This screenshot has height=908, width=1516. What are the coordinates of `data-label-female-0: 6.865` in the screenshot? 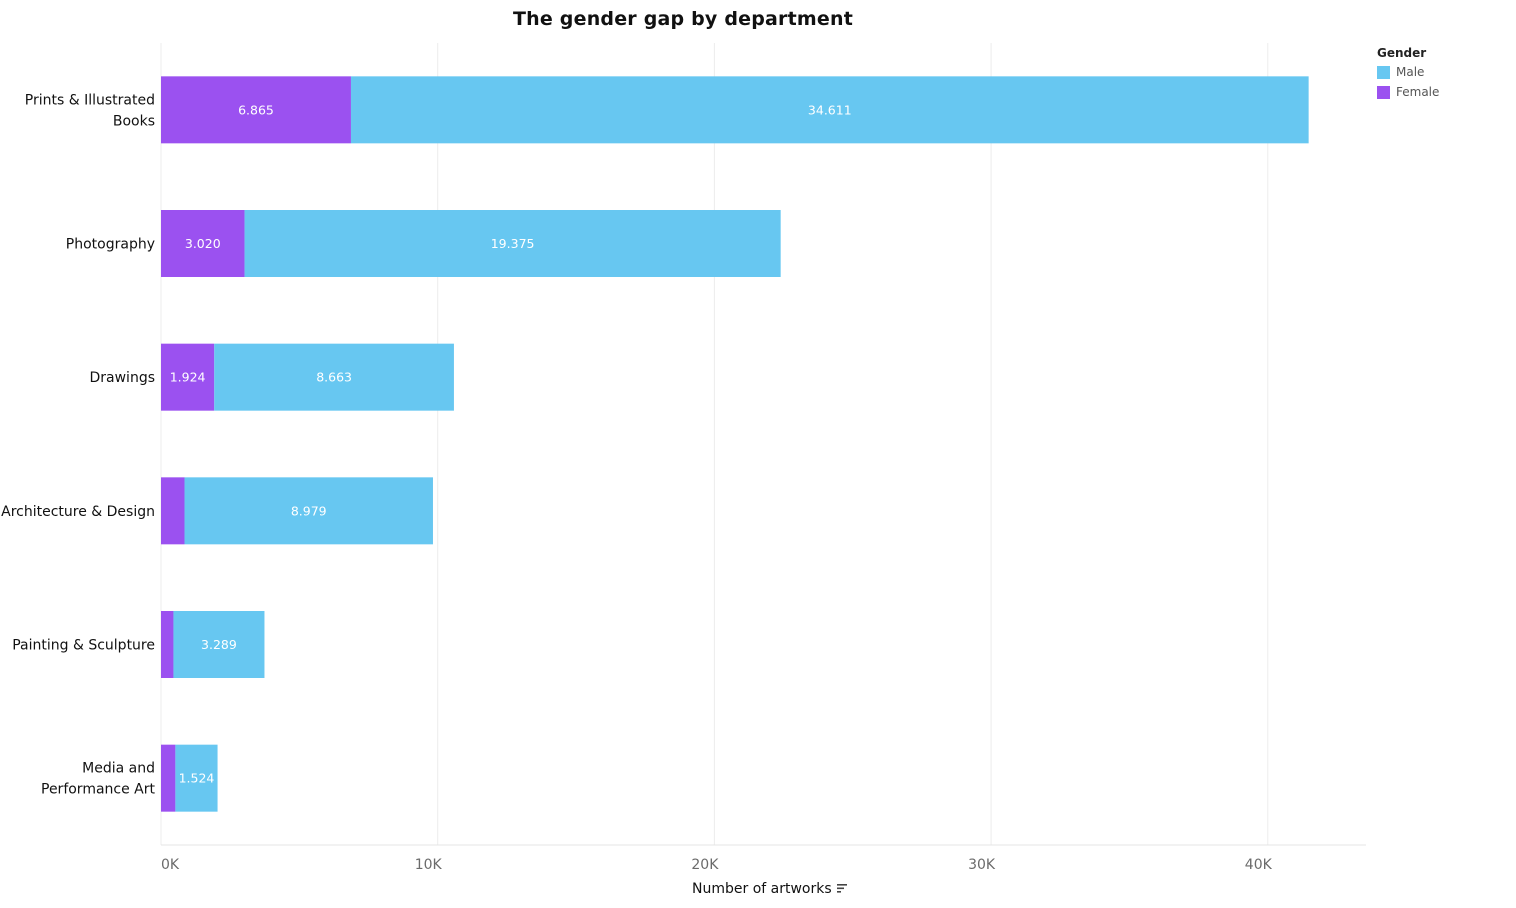 It's located at (256, 109).